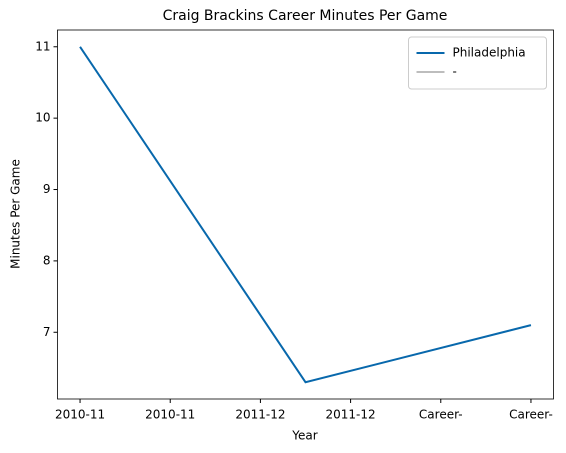 Image resolution: width=566 pixels, height=453 pixels. Describe the element at coordinates (489, 53) in the screenshot. I see `legend-label: Philadelphia` at that location.